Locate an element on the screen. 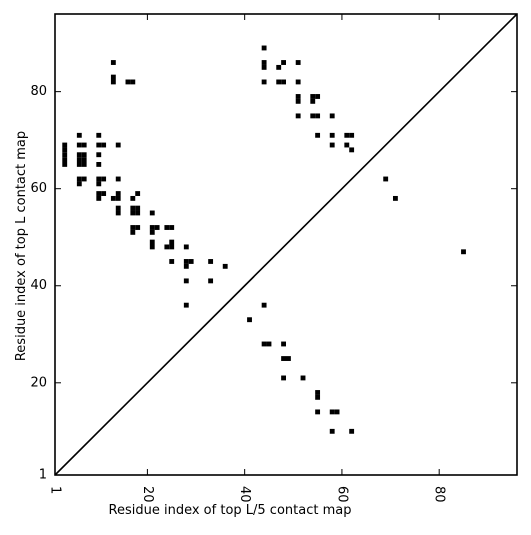  x-tick-label: 80 is located at coordinates (439, 494).